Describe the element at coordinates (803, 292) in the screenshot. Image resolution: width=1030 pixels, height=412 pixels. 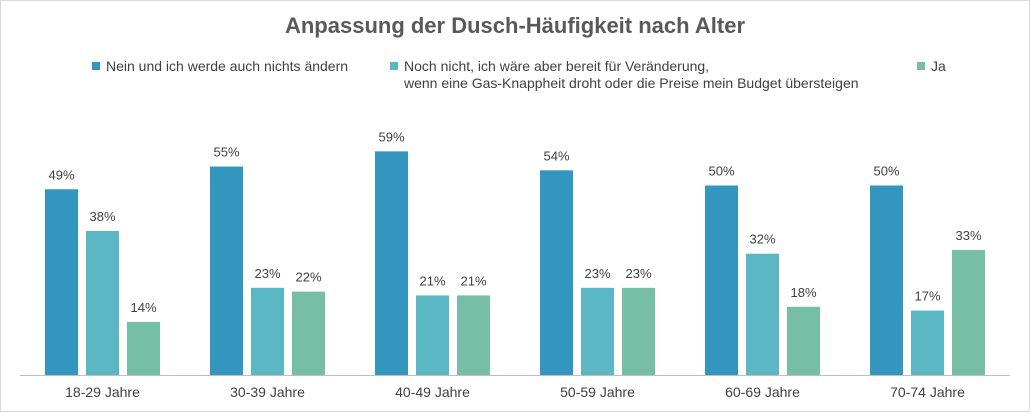
I see `data-label: 18%` at that location.